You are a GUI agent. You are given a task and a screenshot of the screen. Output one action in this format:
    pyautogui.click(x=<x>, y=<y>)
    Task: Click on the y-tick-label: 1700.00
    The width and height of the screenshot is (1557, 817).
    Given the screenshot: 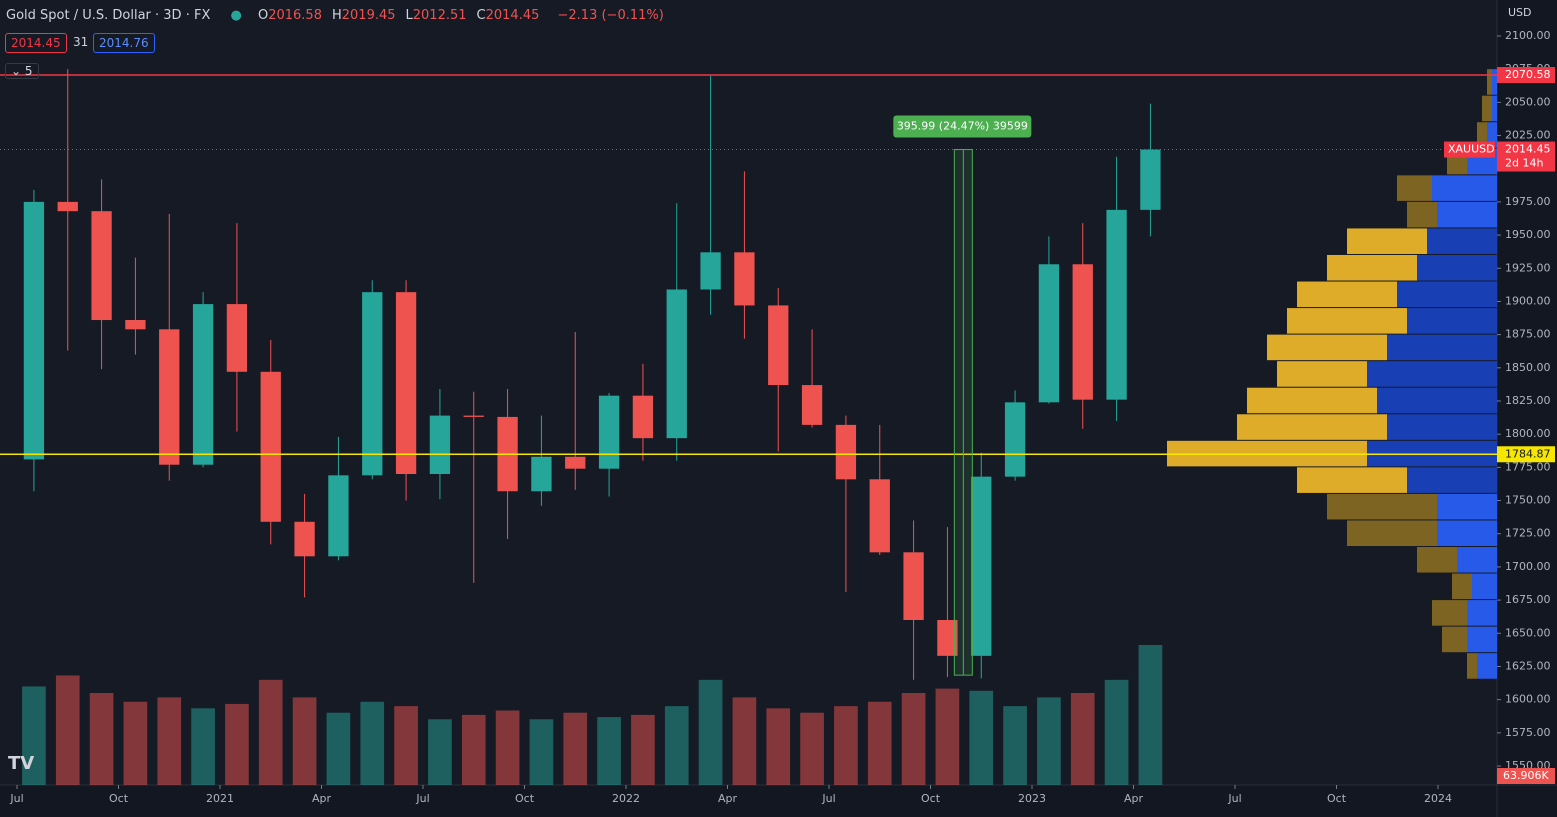 What is the action you would take?
    pyautogui.click(x=1528, y=566)
    